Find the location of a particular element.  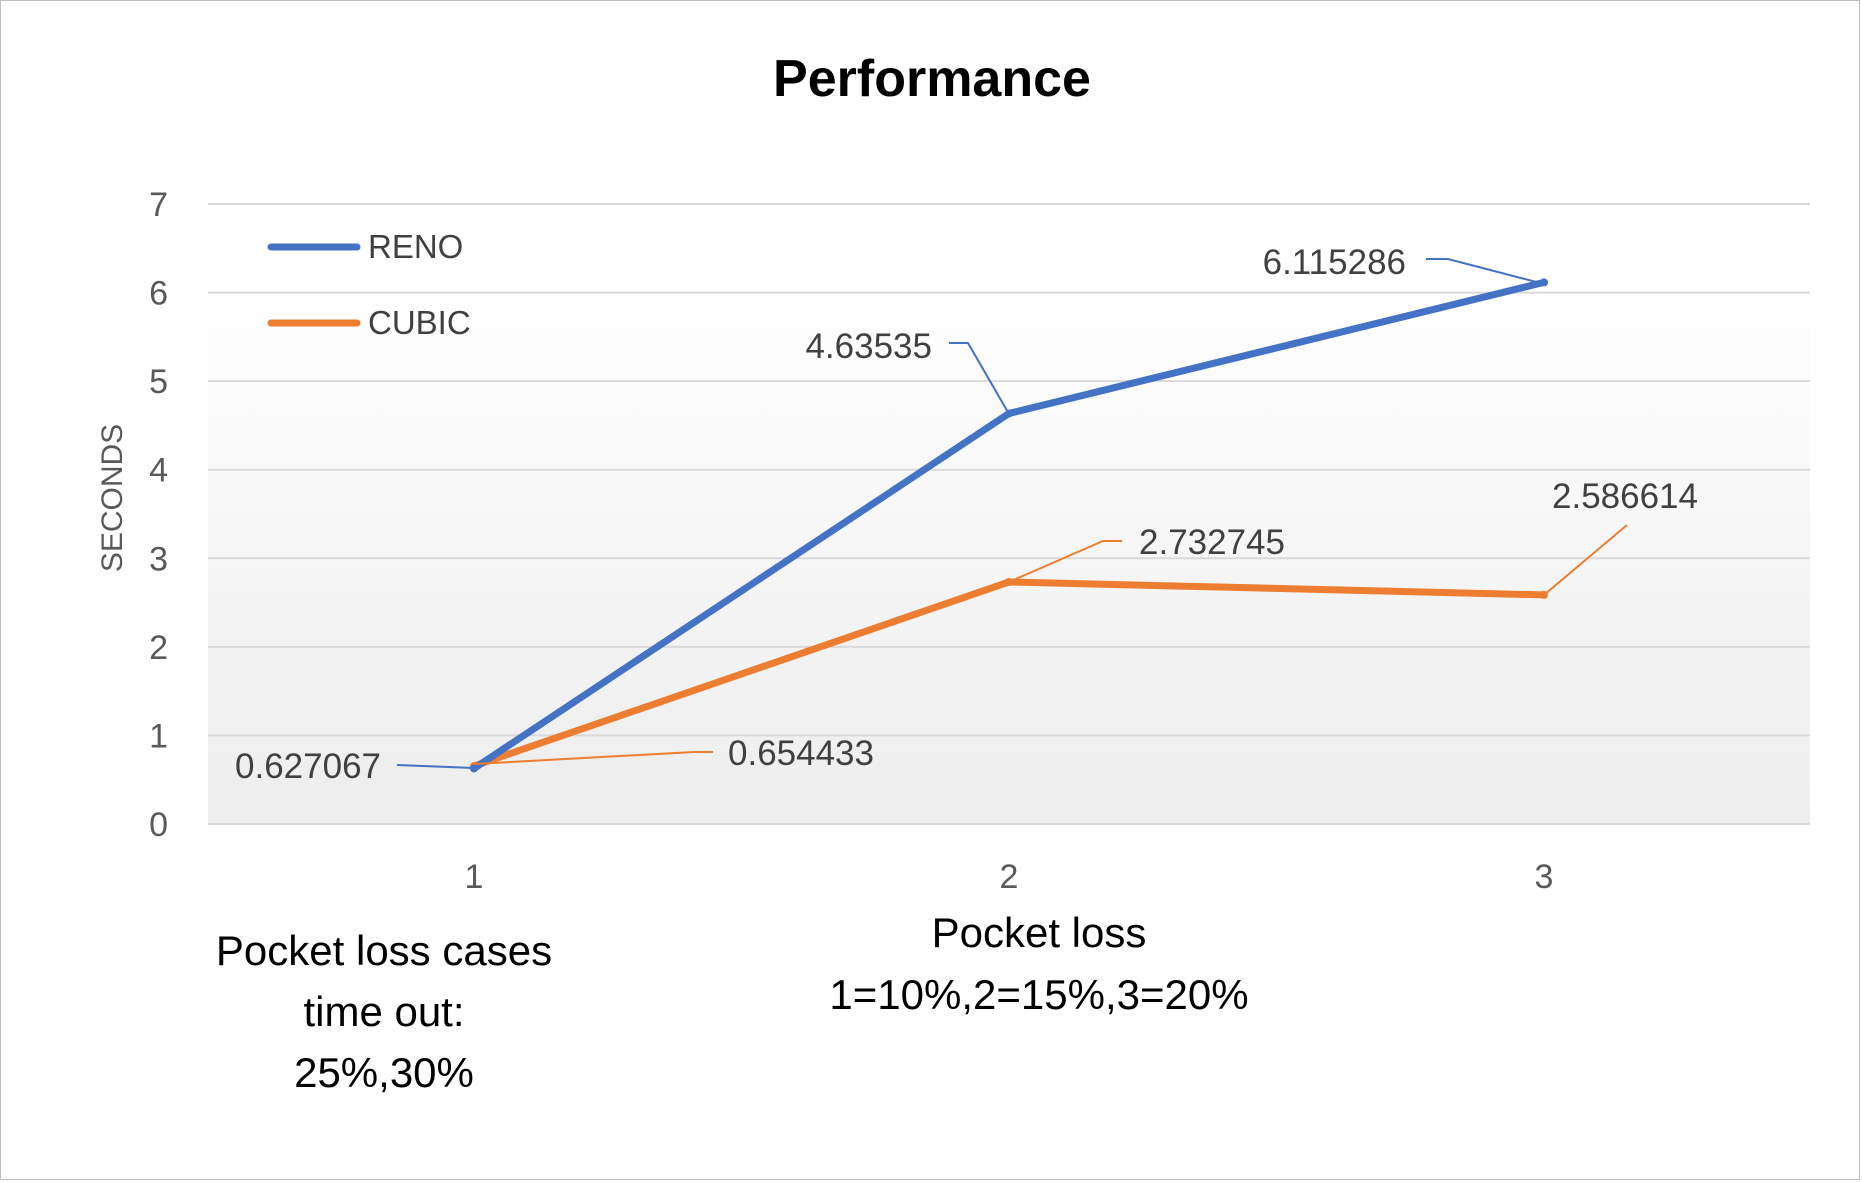

annotation-left-line-2: time out: is located at coordinates (383, 1011).